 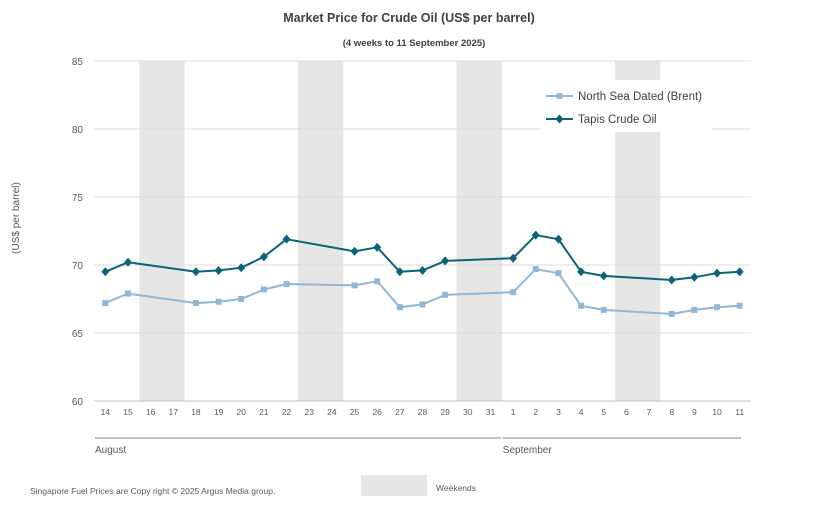 What do you see at coordinates (309, 412) in the screenshot?
I see `x-tick-label: 23` at bounding box center [309, 412].